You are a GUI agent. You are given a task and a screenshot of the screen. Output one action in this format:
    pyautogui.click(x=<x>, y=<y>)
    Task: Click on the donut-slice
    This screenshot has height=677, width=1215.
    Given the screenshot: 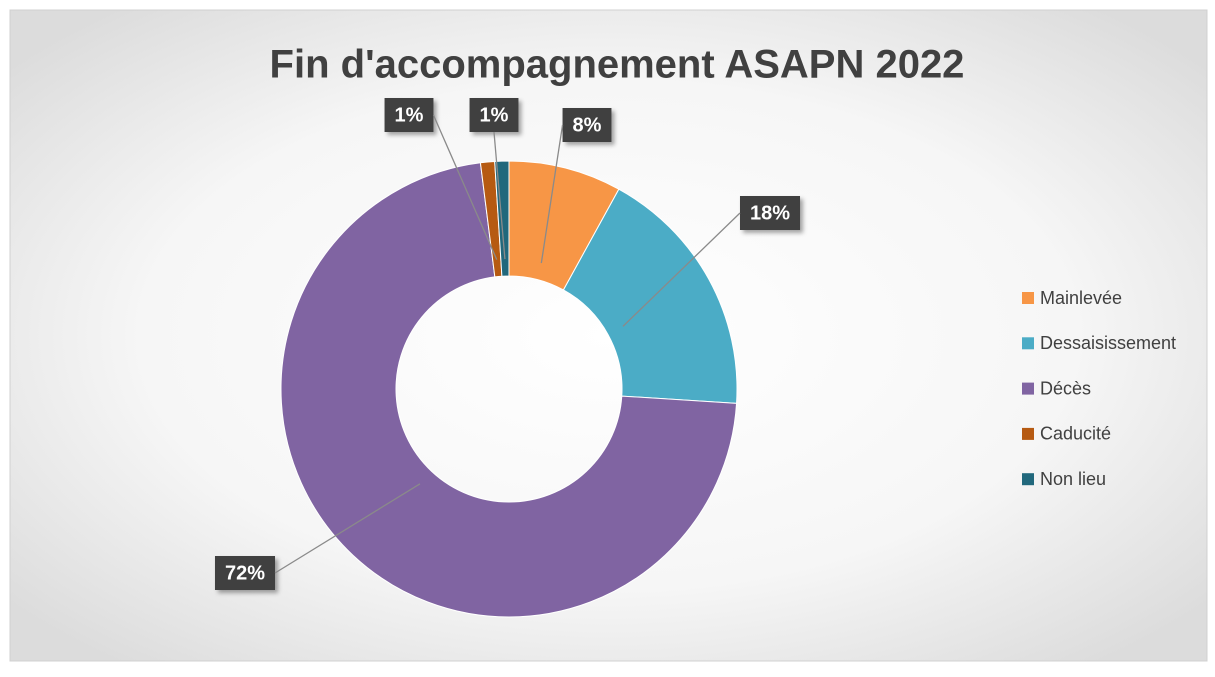 What is the action you would take?
    pyautogui.click(x=650, y=296)
    